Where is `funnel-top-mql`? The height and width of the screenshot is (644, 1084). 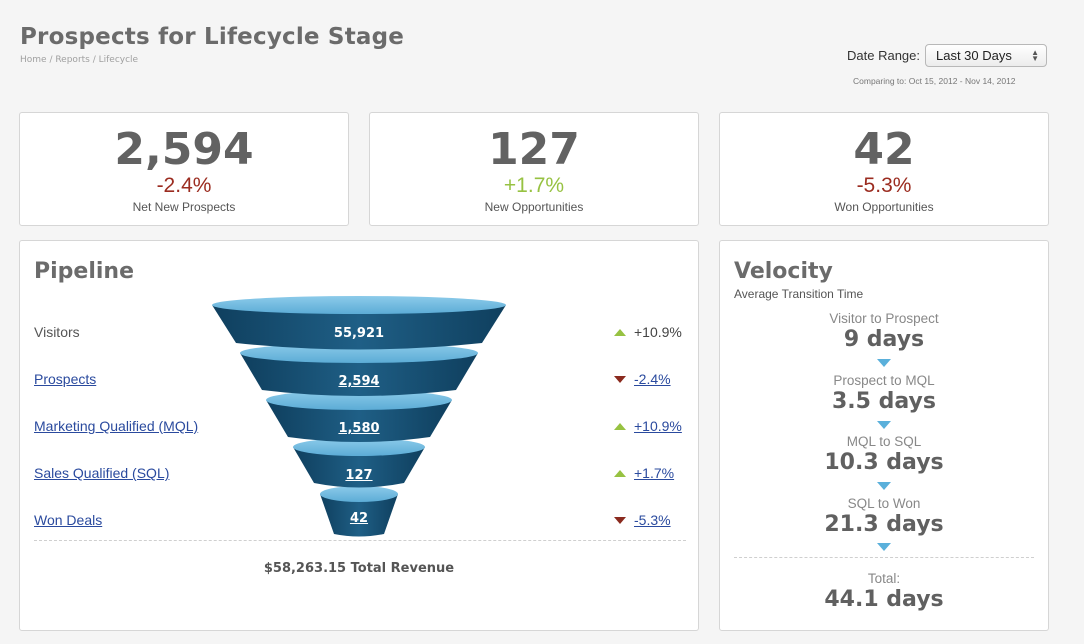 funnel-top-mql is located at coordinates (359, 400).